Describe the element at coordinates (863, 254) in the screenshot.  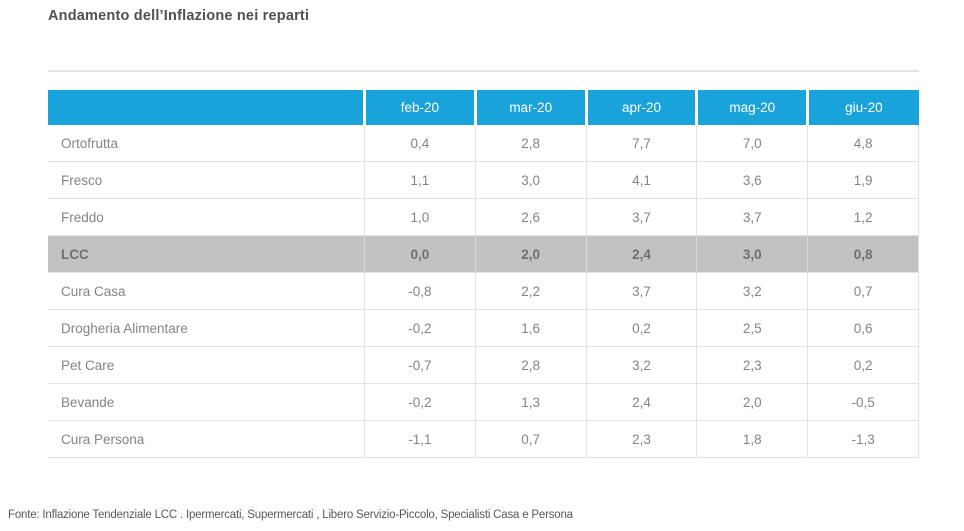
I see `value-cell: 0,8` at that location.